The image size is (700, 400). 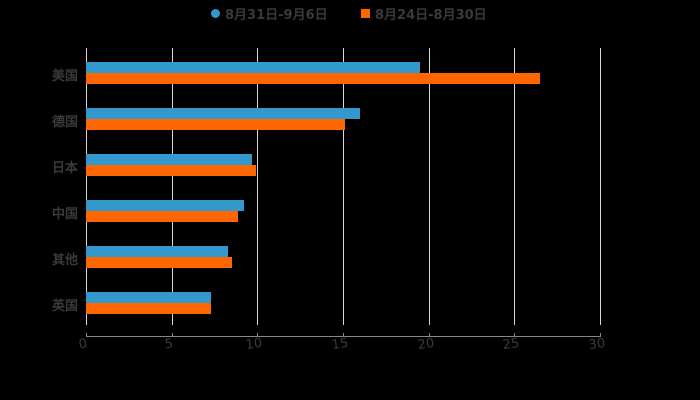 What do you see at coordinates (64, 214) in the screenshot?
I see `y-category-label: 中国` at bounding box center [64, 214].